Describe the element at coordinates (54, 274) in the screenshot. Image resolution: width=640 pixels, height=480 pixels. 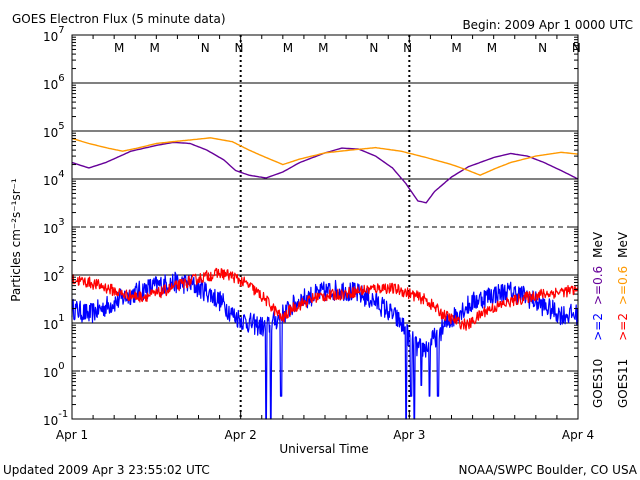
I see `y-tick-label: 10²` at that location.